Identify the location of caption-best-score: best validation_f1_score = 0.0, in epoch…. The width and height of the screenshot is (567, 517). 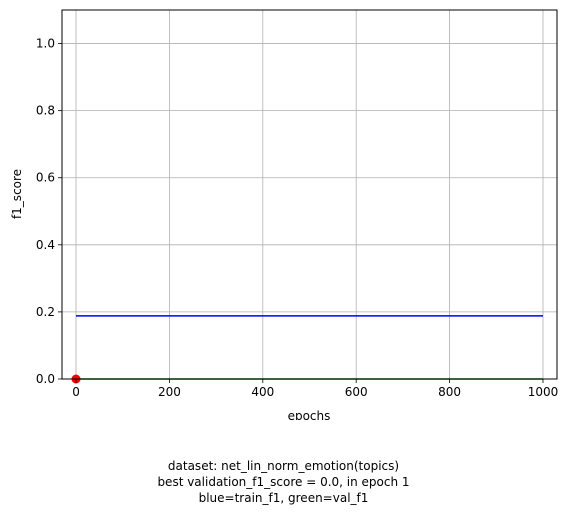
(283, 482).